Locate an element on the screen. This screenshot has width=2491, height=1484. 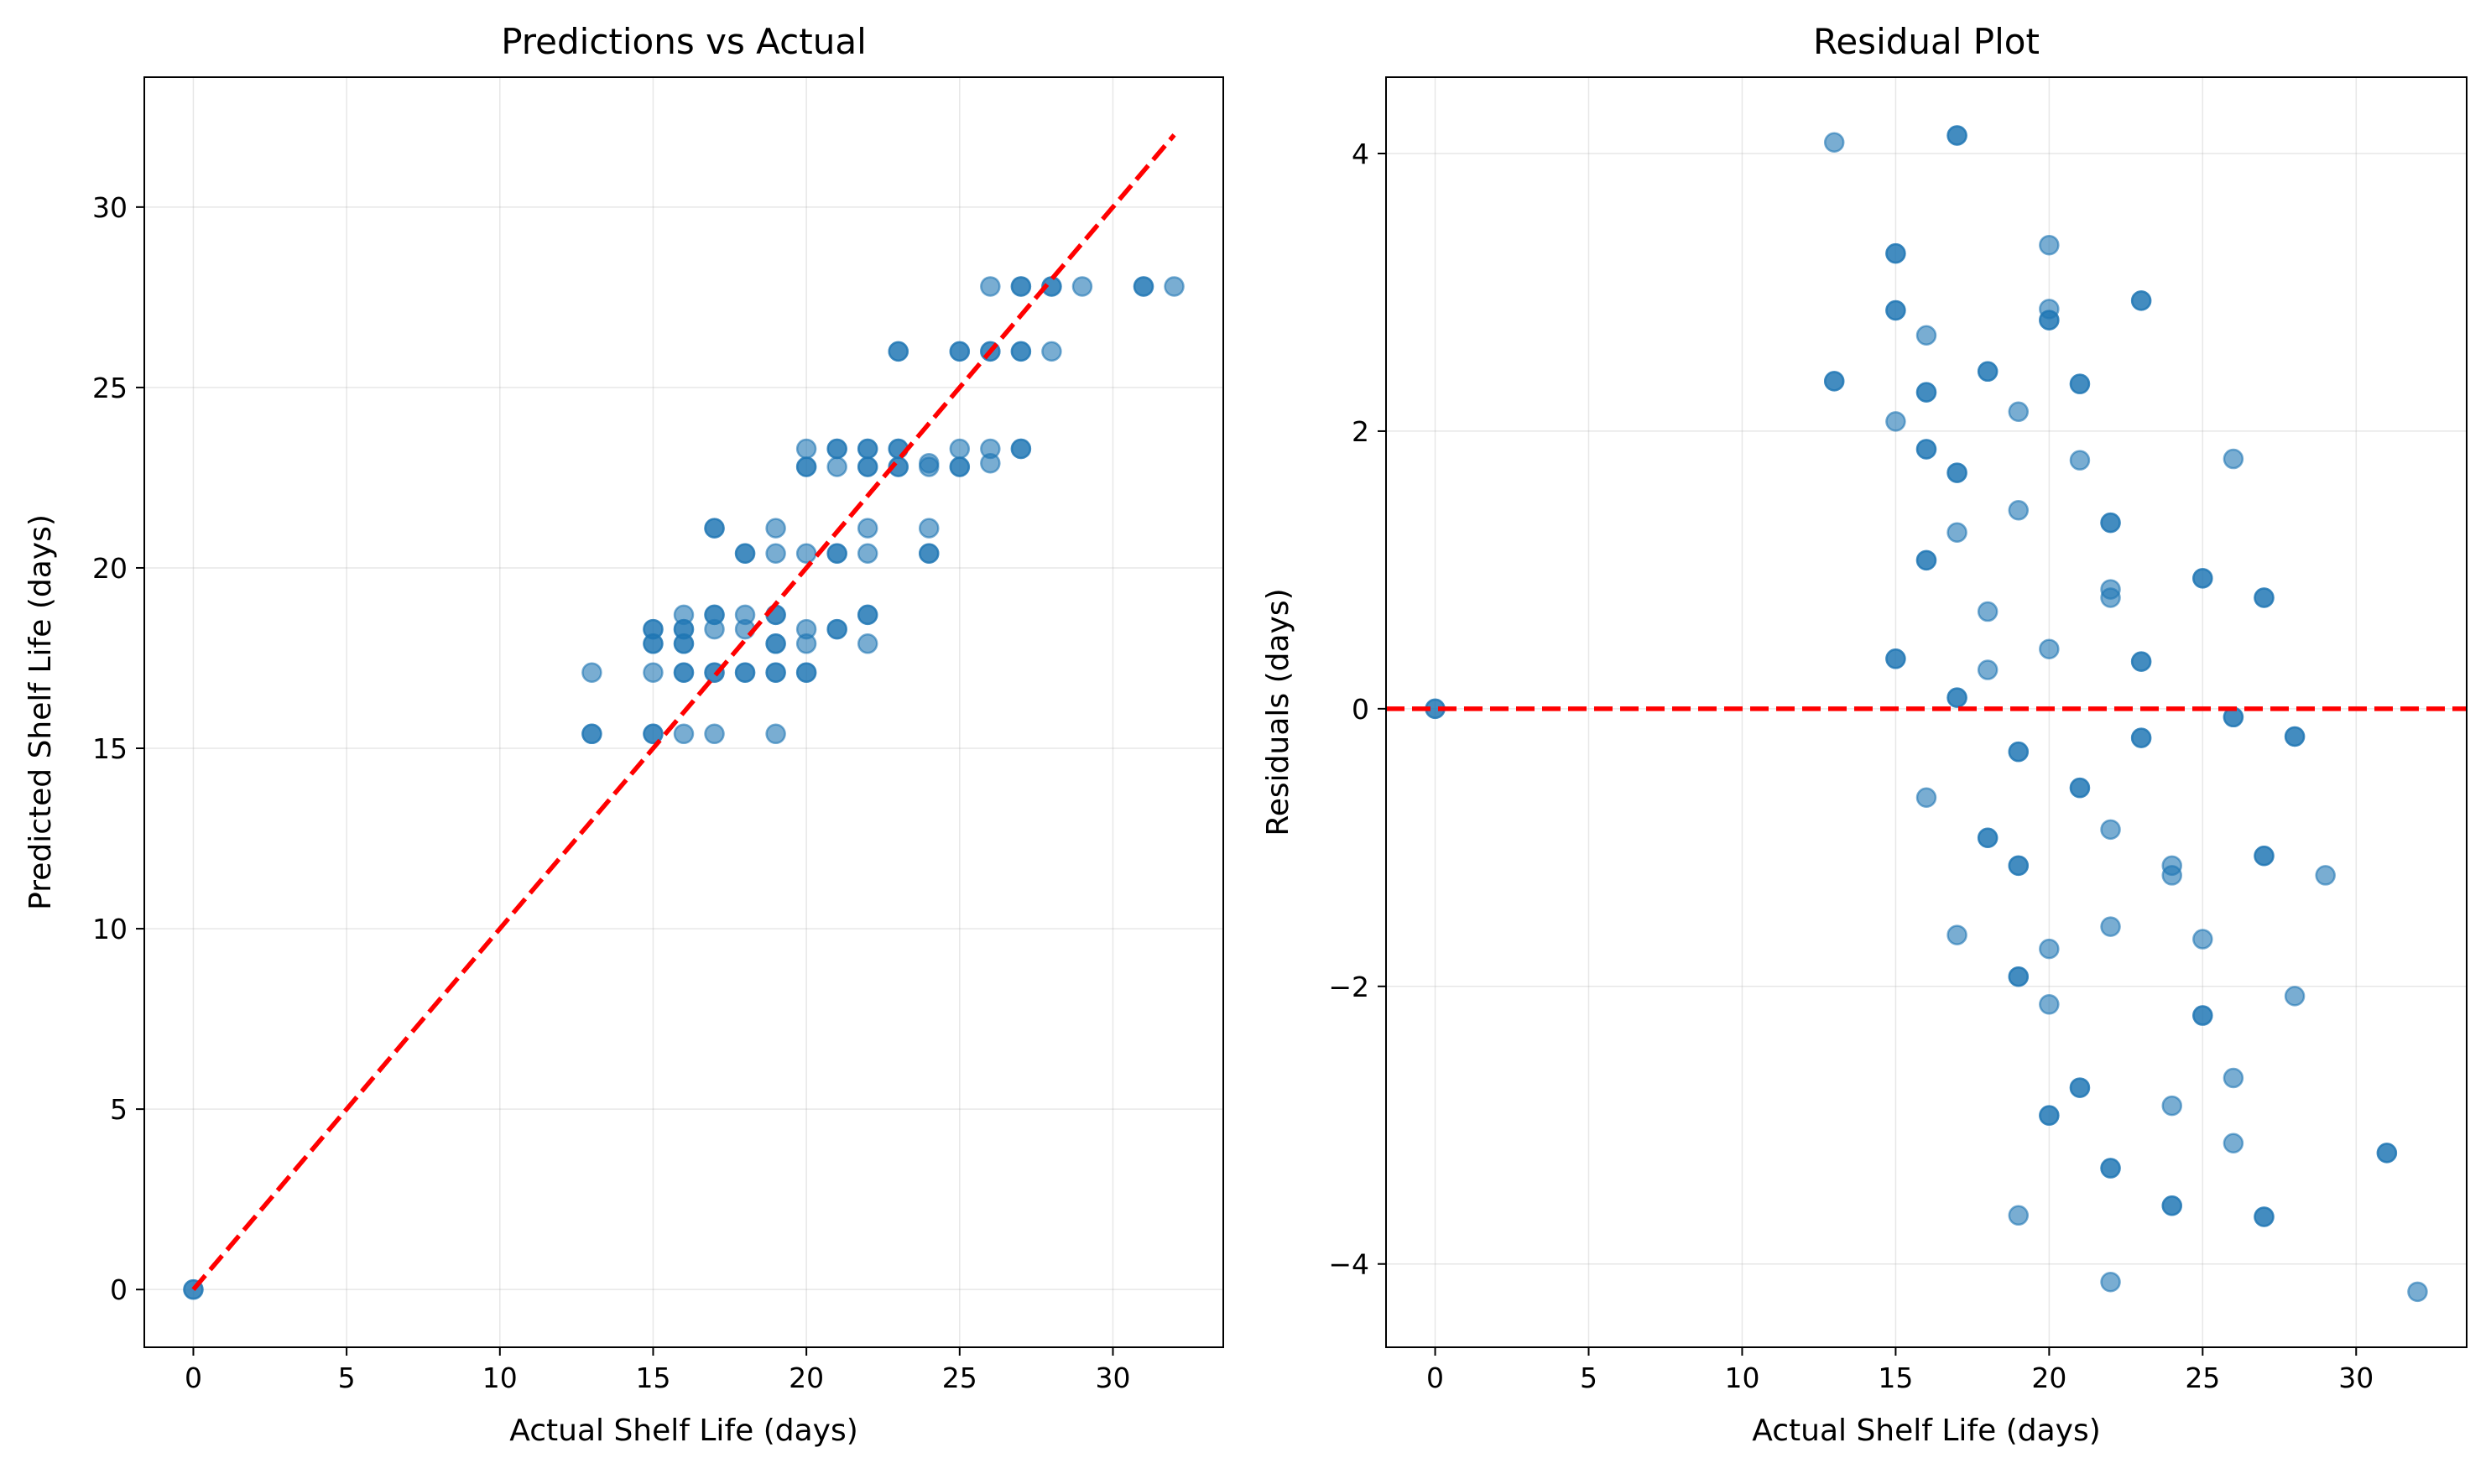
y-tick-label: 0 is located at coordinates (1361, 709).